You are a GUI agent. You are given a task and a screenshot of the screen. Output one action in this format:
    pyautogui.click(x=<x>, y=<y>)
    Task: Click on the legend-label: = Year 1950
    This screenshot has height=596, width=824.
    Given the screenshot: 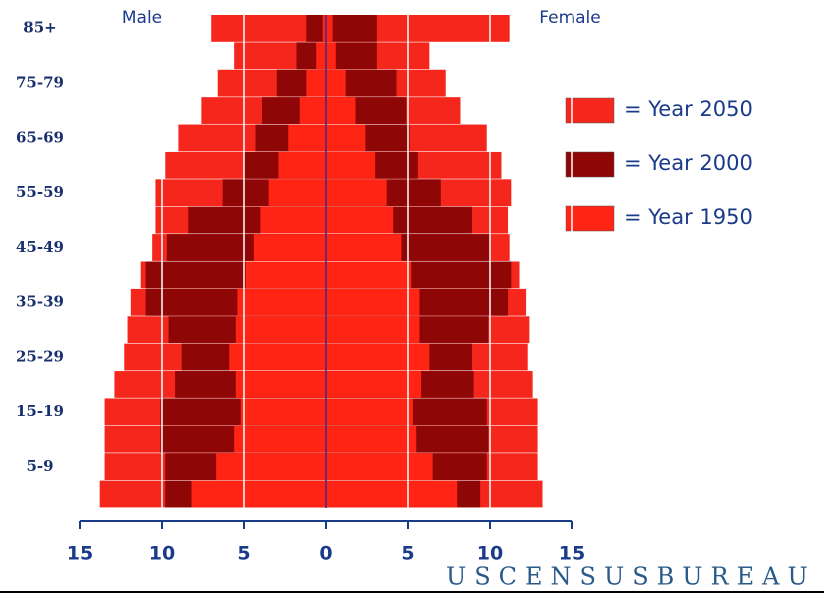 What is the action you would take?
    pyautogui.click(x=688, y=217)
    